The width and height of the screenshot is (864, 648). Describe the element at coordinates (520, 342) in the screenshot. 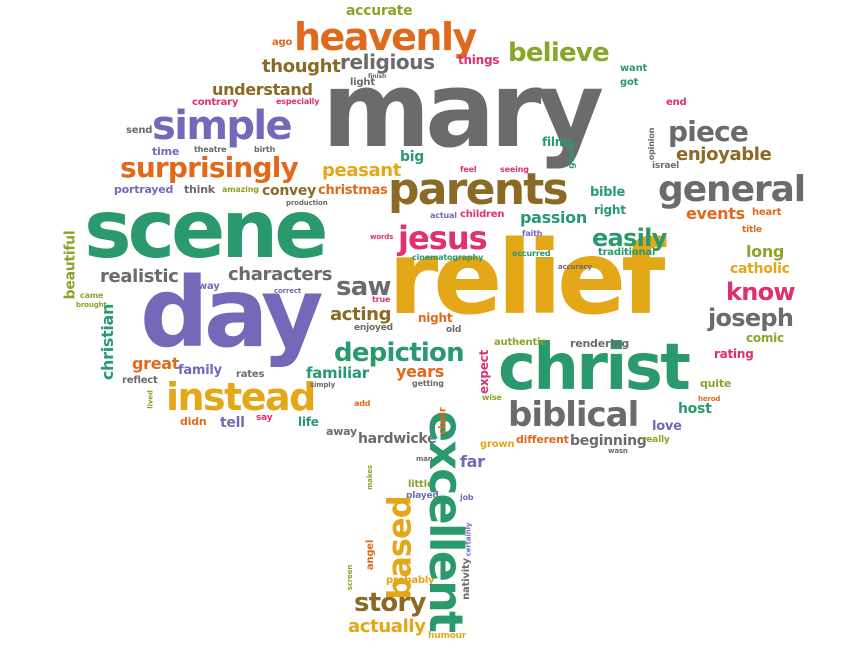

I see `word-authentic: authentic` at that location.